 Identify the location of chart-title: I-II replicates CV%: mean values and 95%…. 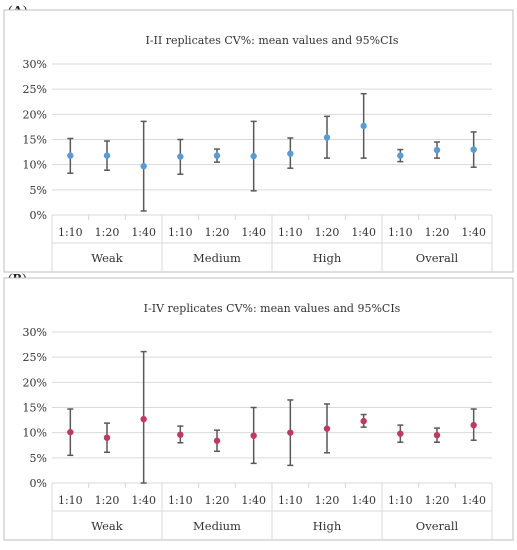
(271, 40).